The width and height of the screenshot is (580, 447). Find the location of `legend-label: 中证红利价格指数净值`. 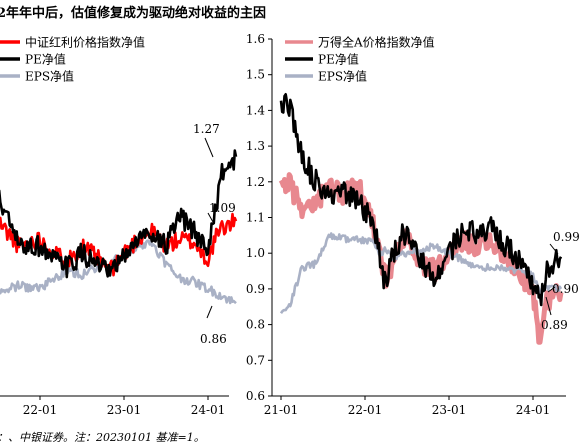

legend-label: 中证红利价格指数净值 is located at coordinates (85, 42).